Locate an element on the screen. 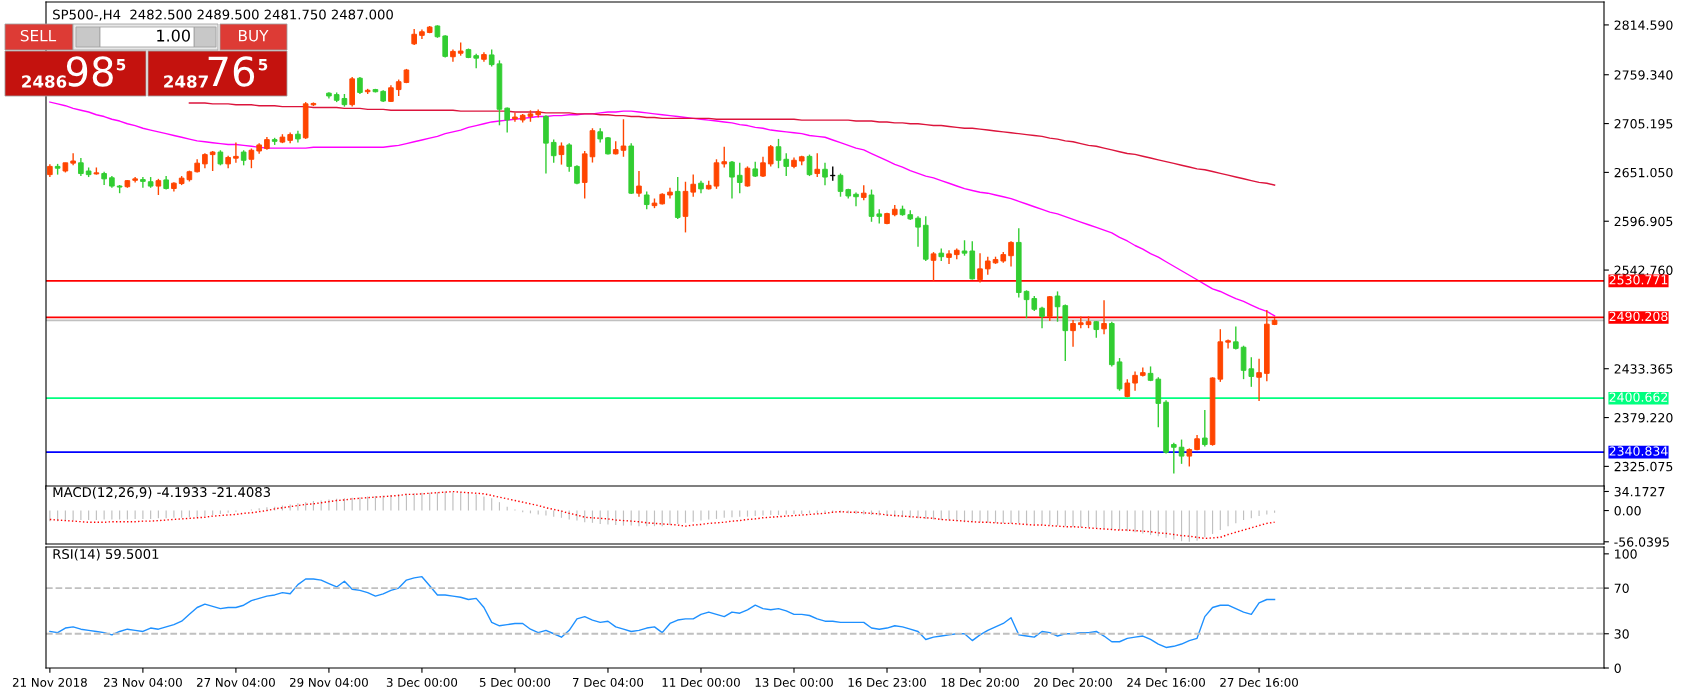  x-tick-label: 7 Dec 04:00 is located at coordinates (608, 682).